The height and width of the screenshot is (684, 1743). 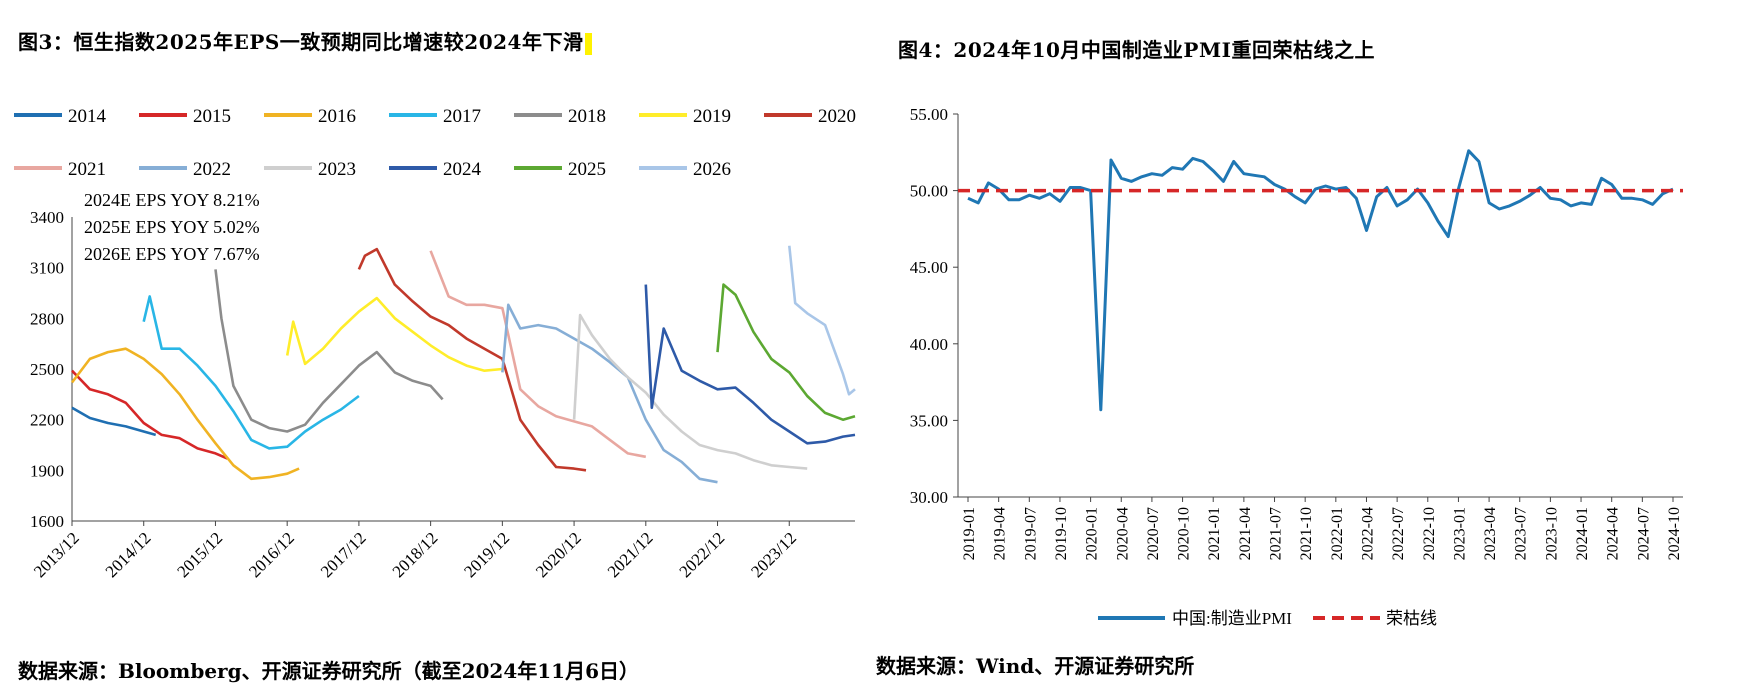 I want to click on legend-label: 2022, so click(x=212, y=169).